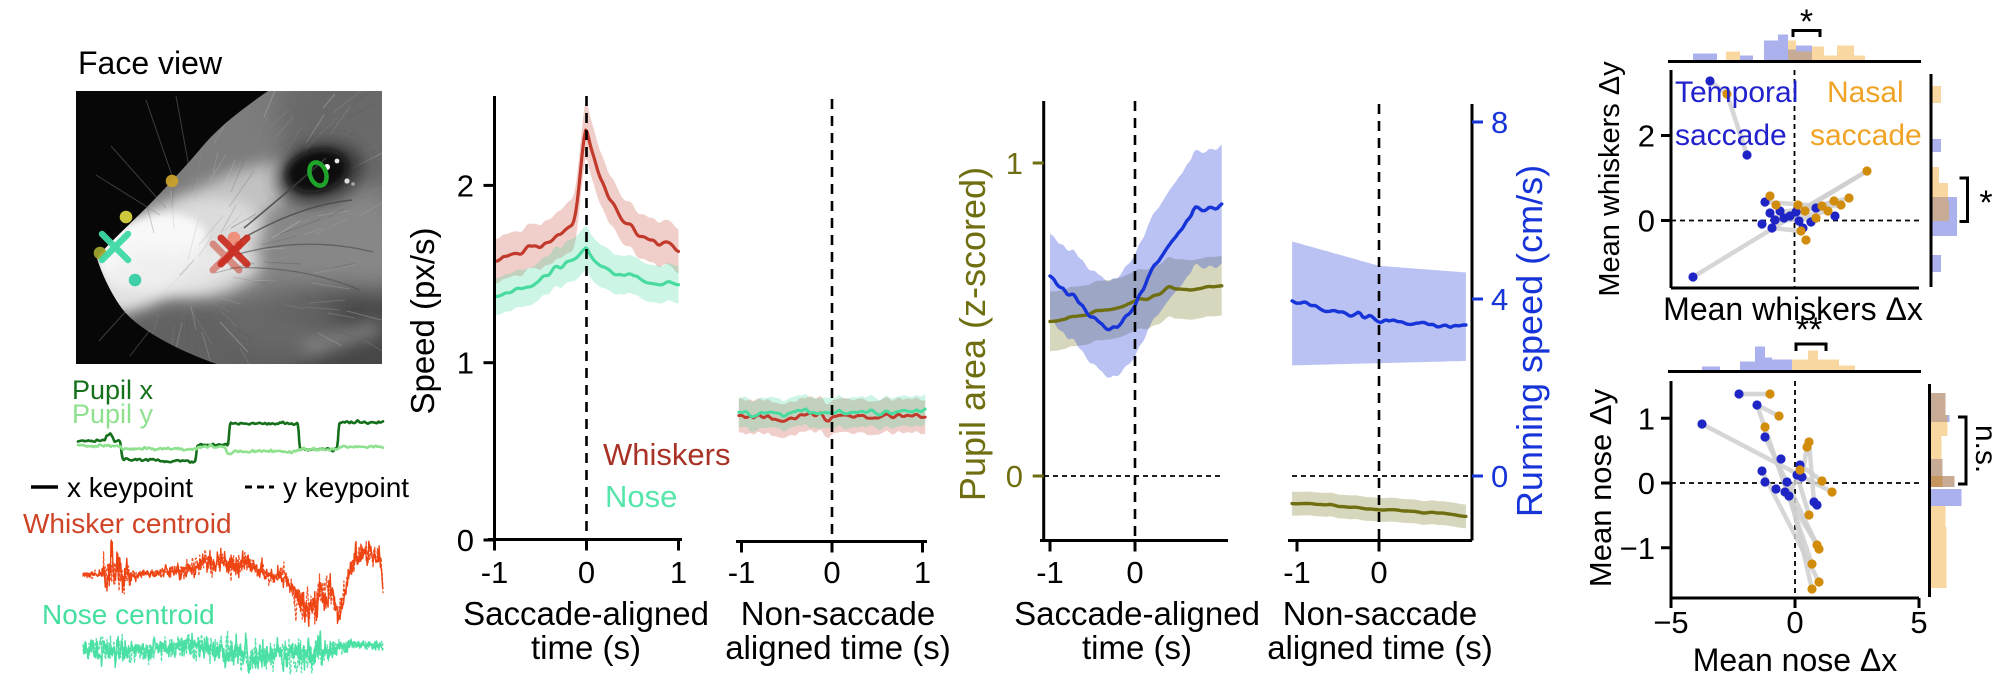  Describe the element at coordinates (1610, 179) in the screenshot. I see `svg-text: Mean whiskers Δy` at that location.